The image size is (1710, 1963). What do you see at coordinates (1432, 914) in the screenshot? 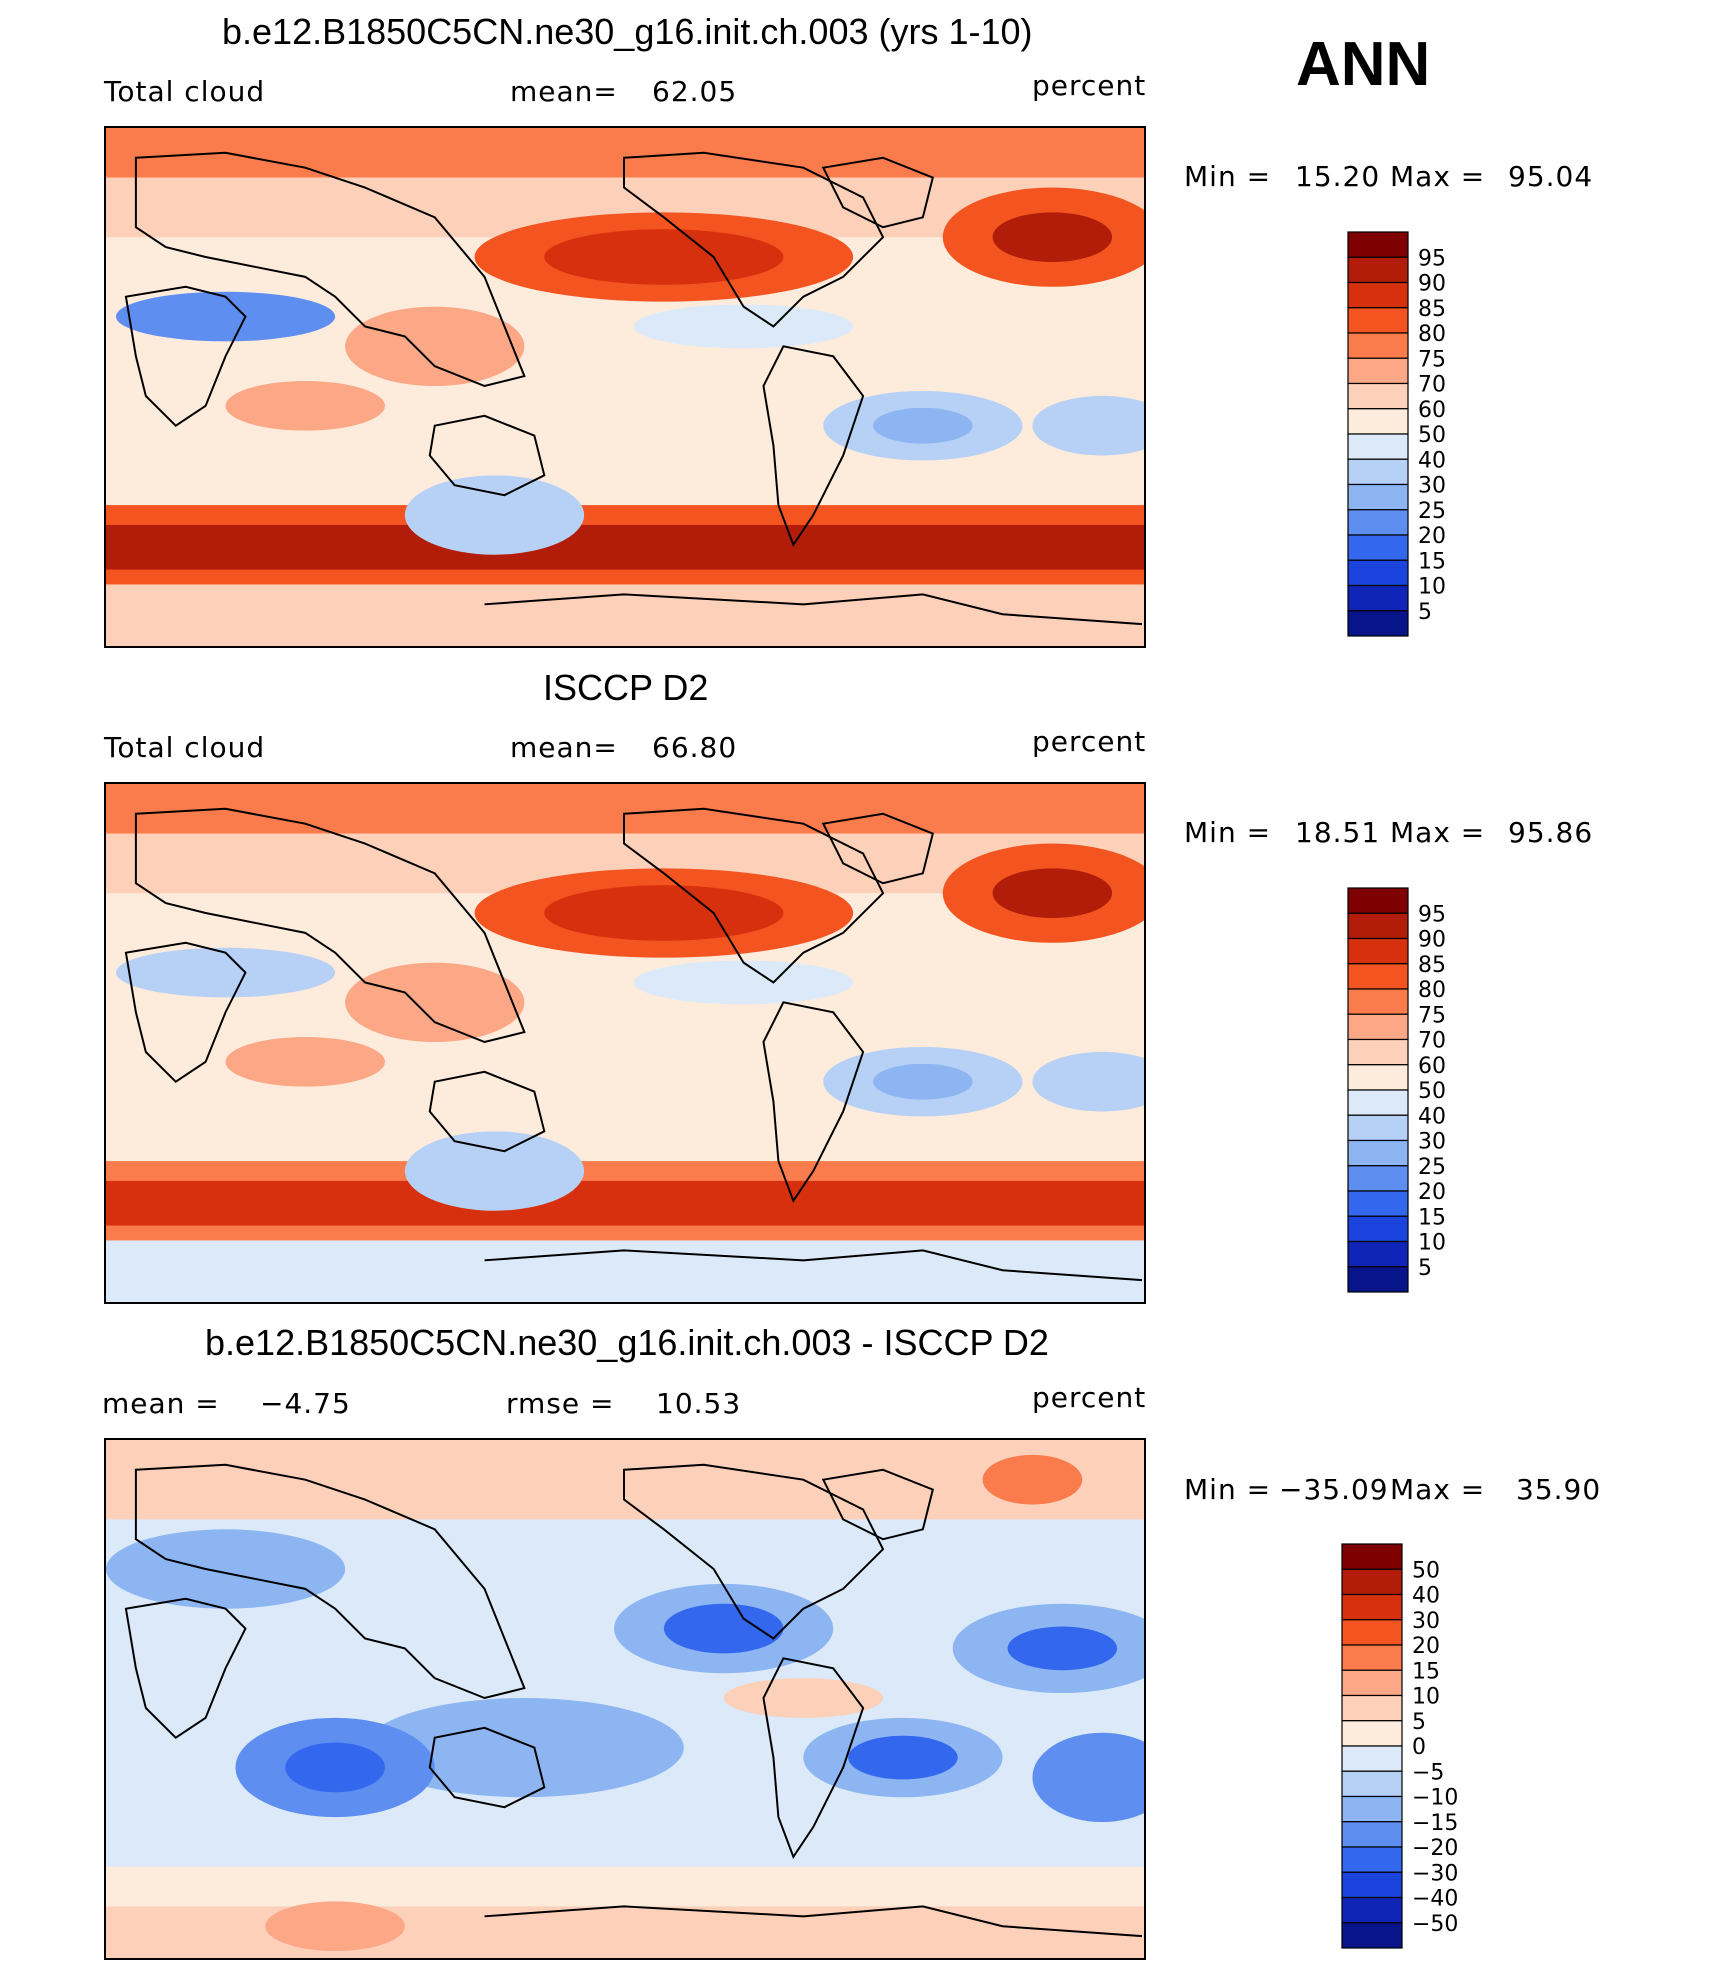
I see `colorbar-tick-label: 95` at bounding box center [1432, 914].